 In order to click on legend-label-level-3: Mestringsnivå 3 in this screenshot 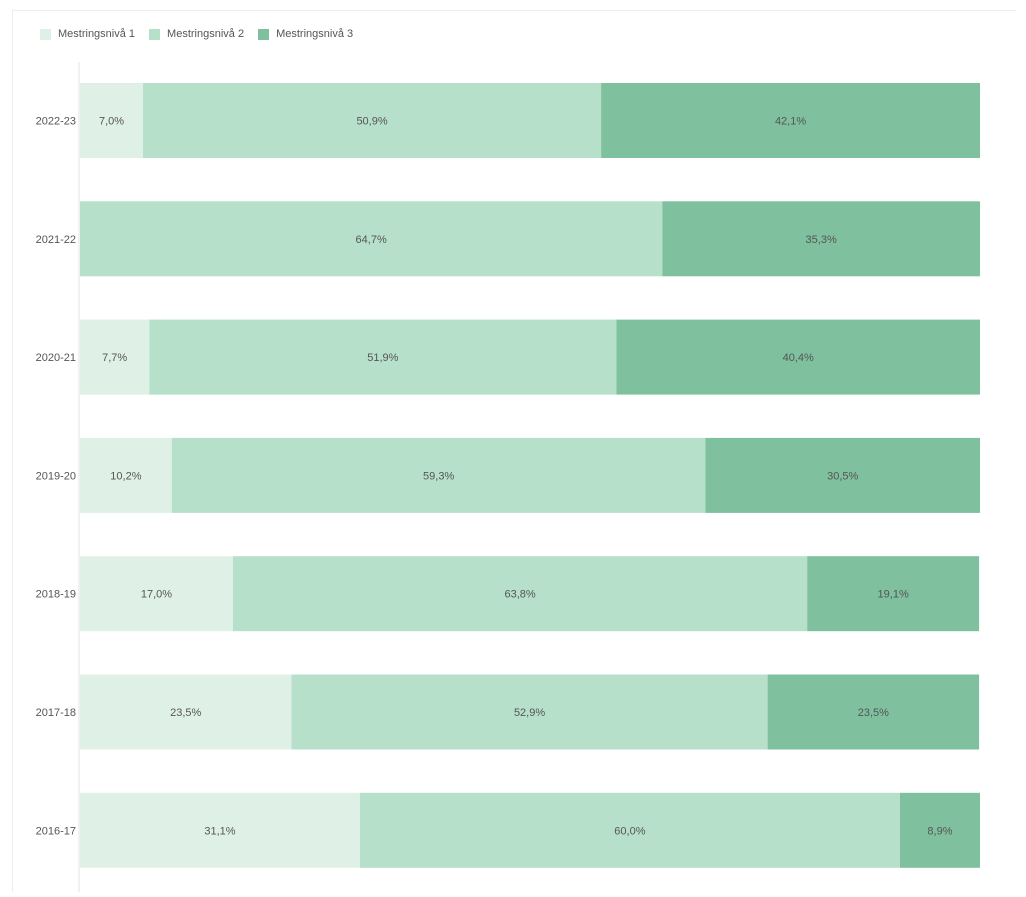, I will do `click(315, 34)`.